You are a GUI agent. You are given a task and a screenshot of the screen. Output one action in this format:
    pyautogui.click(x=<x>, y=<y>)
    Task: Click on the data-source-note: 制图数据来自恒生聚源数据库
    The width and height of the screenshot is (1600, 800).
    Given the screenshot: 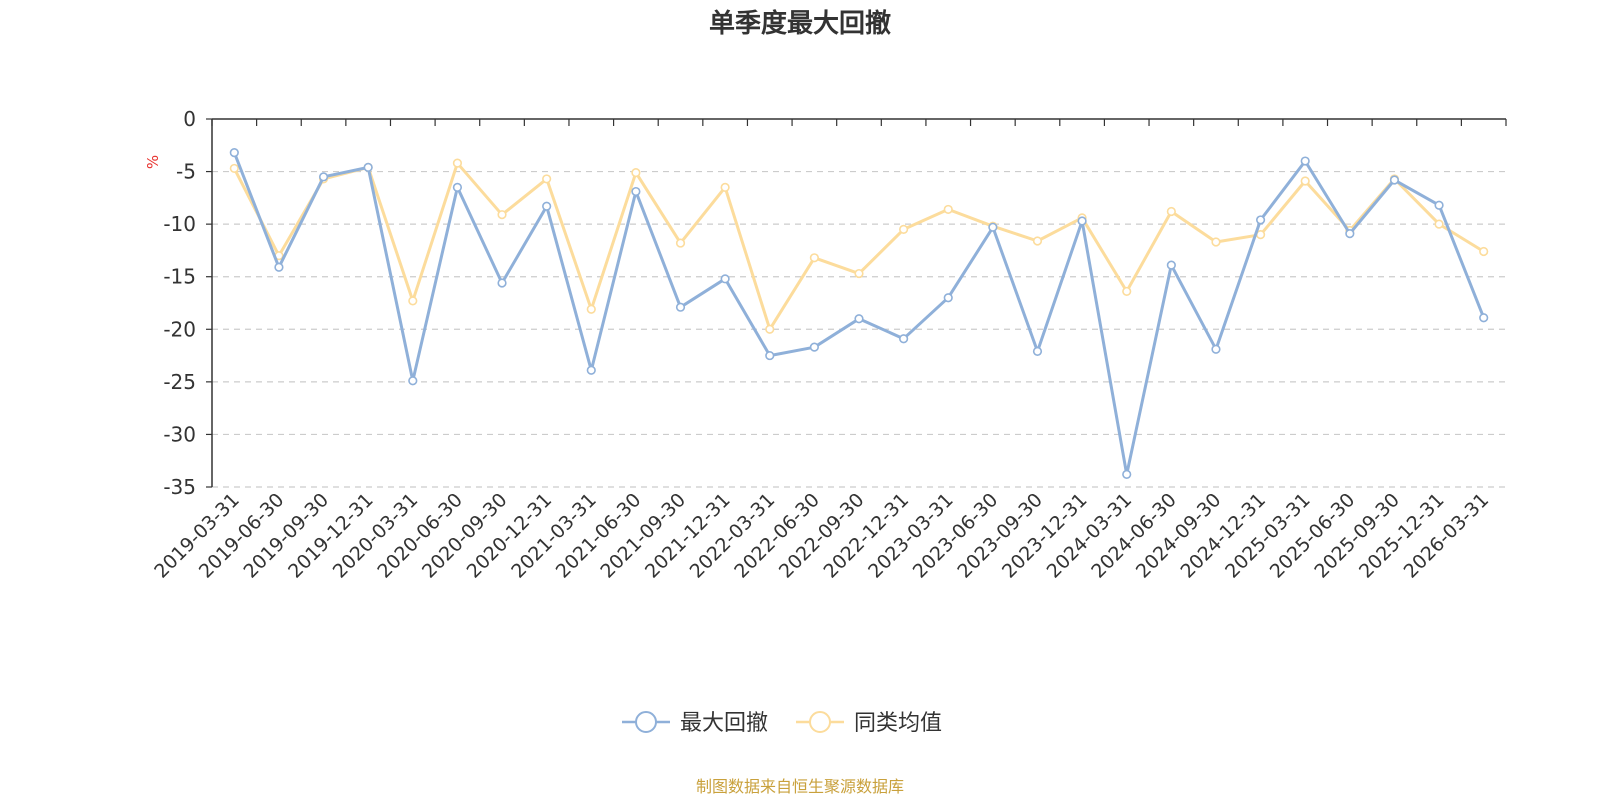 What is the action you would take?
    pyautogui.click(x=800, y=786)
    